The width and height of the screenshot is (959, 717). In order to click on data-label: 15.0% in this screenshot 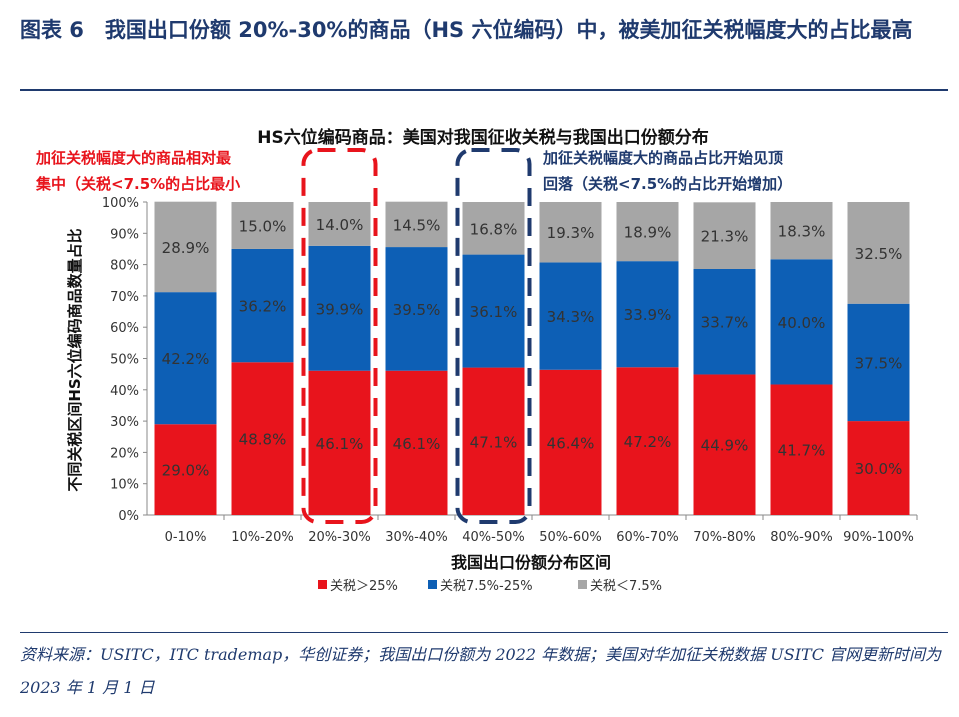, I will do `click(263, 226)`.